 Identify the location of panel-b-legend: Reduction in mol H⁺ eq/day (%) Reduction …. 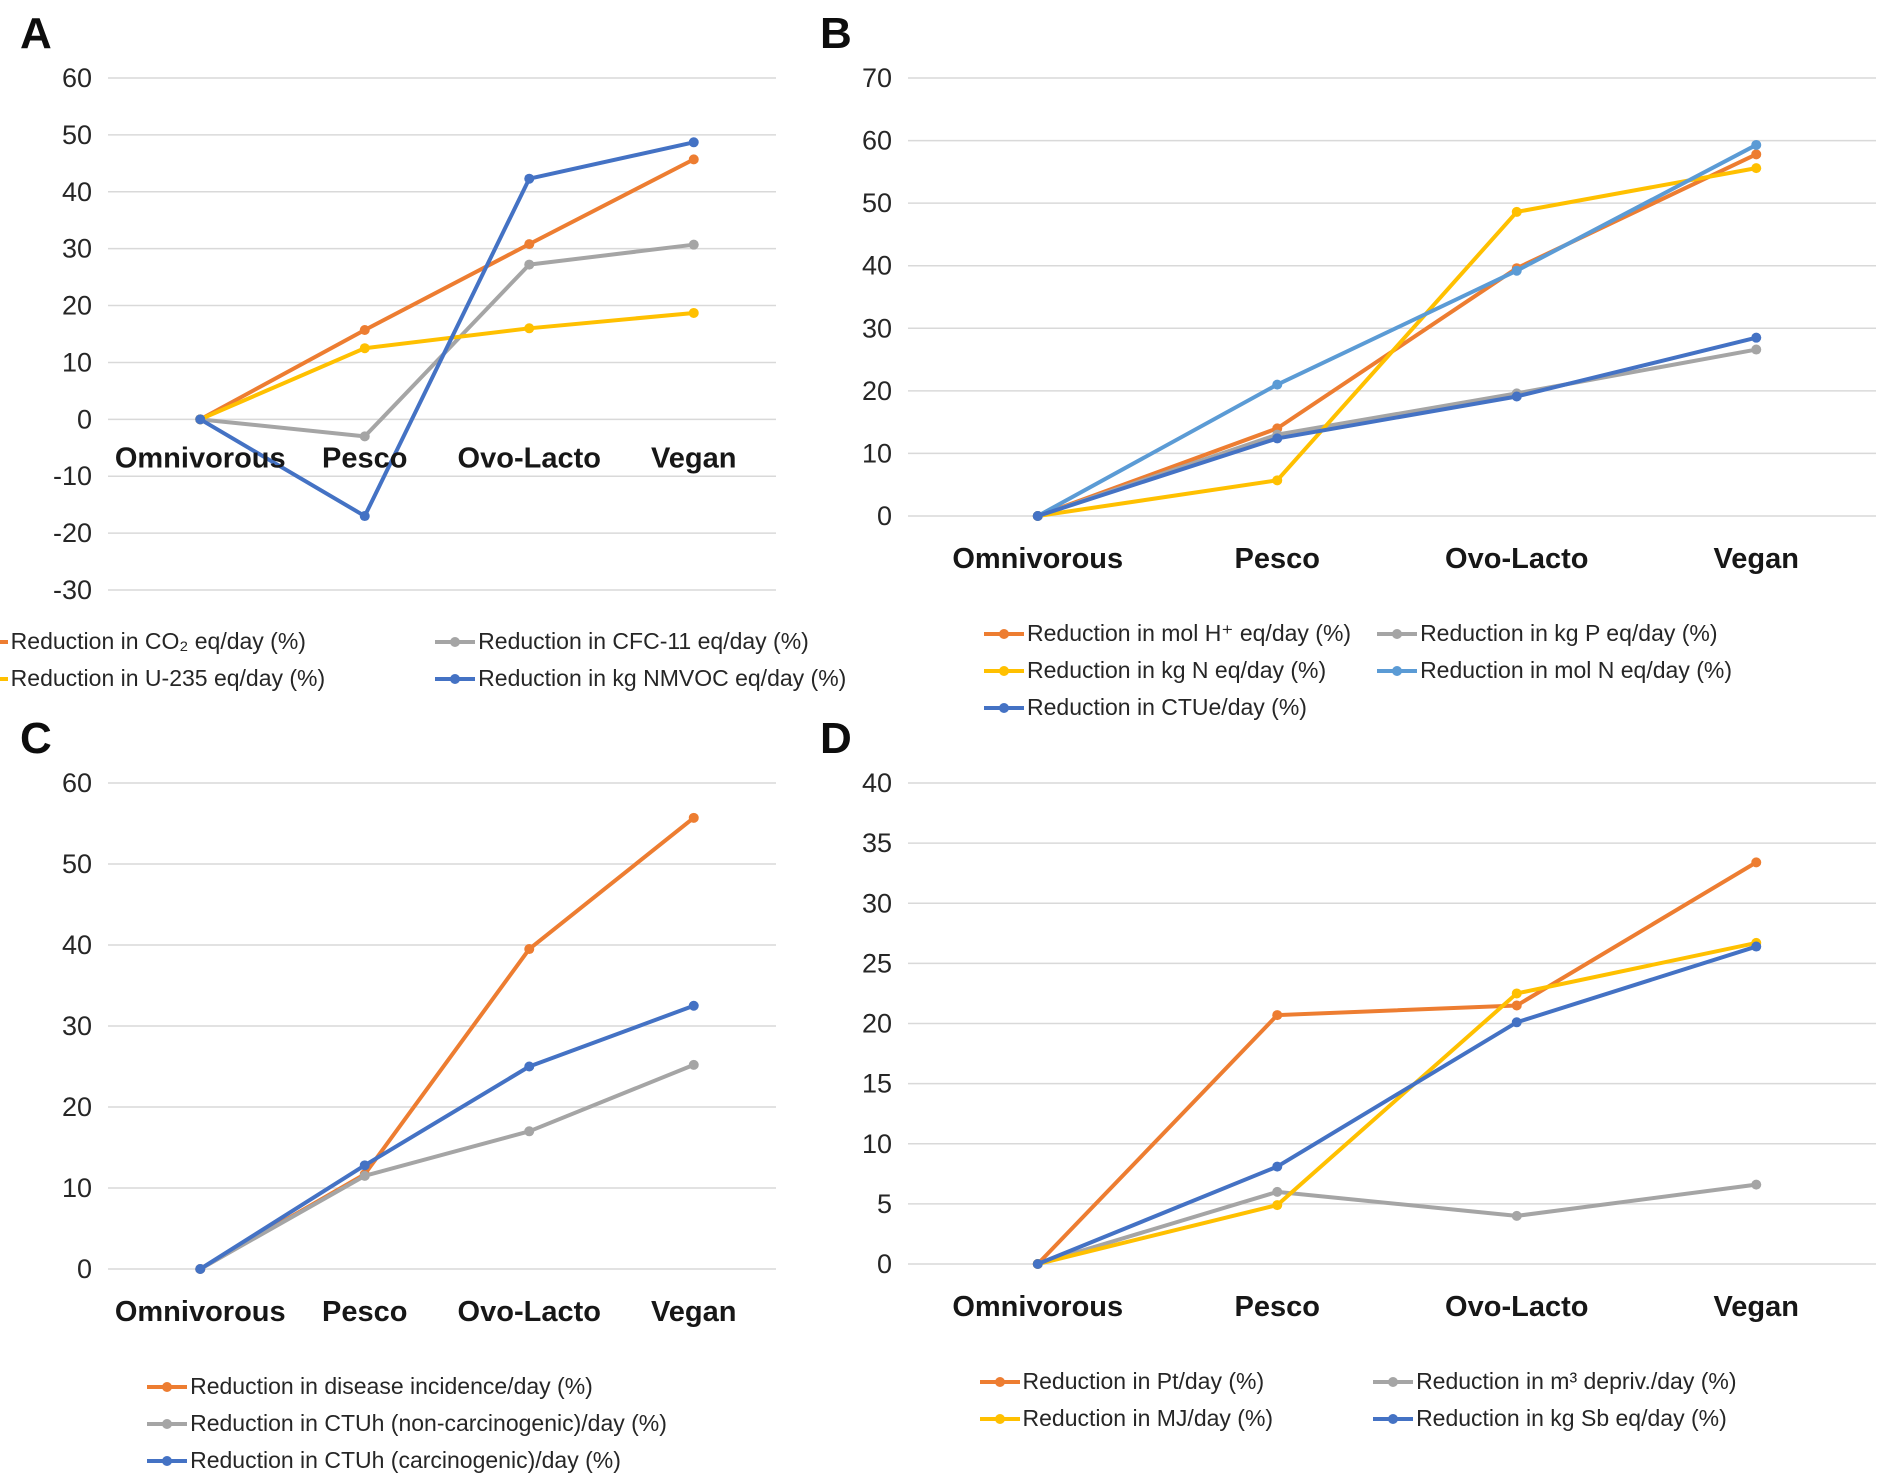
(1358, 670).